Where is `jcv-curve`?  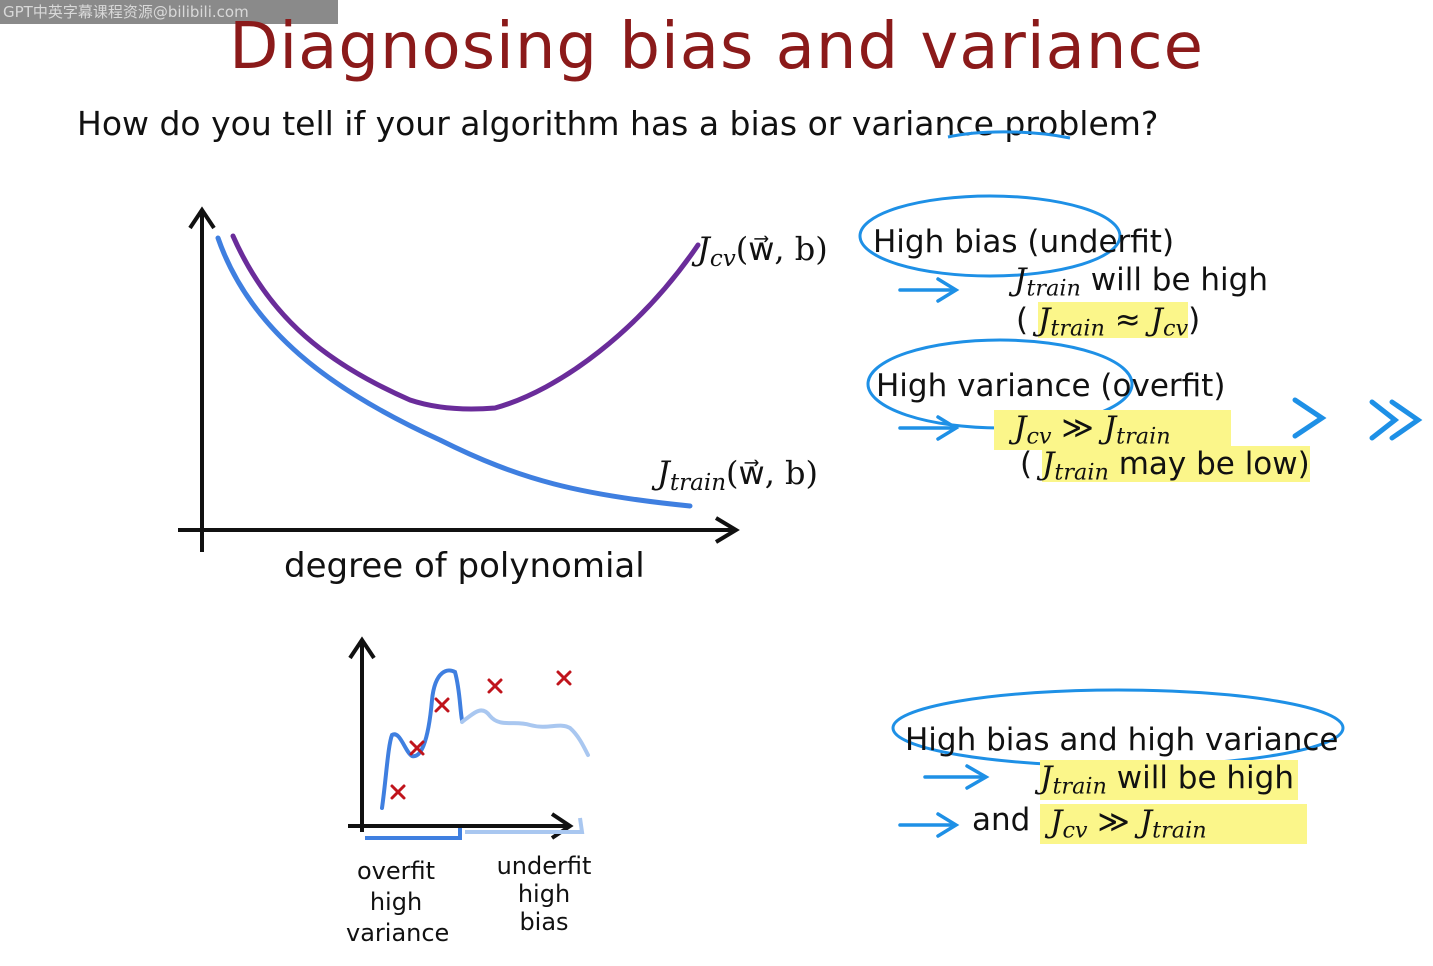
jcv-curve is located at coordinates (465, 322).